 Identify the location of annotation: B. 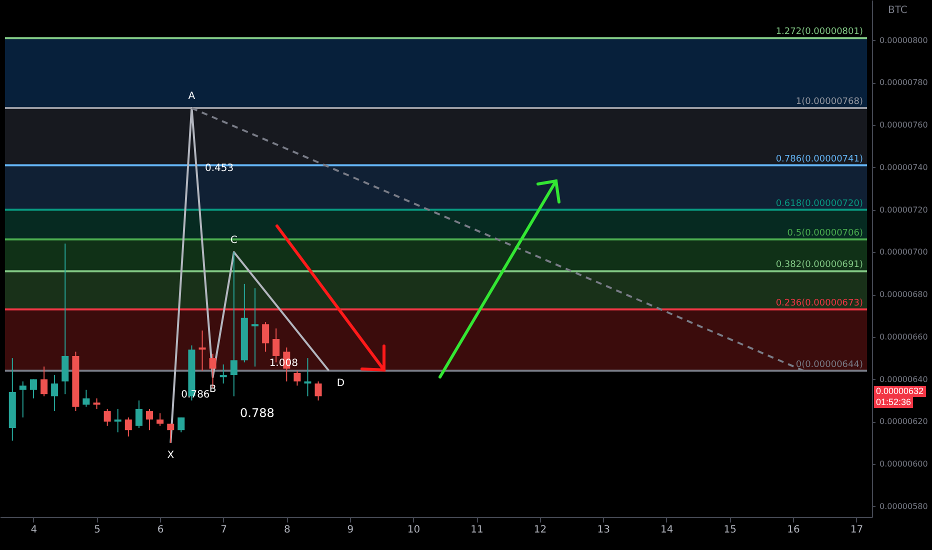
(212, 390).